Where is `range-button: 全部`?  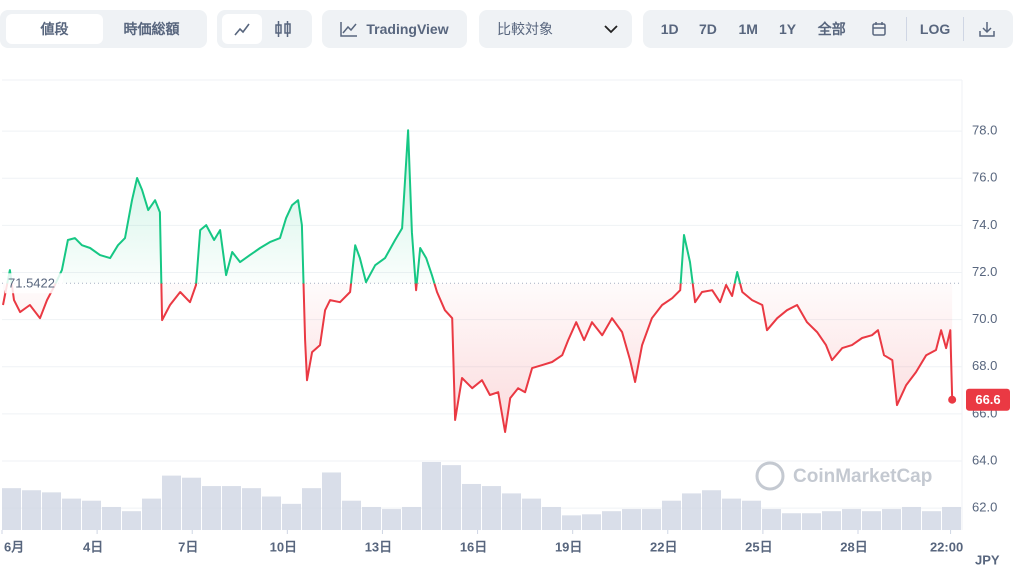 range-button: 全部 is located at coordinates (831, 29).